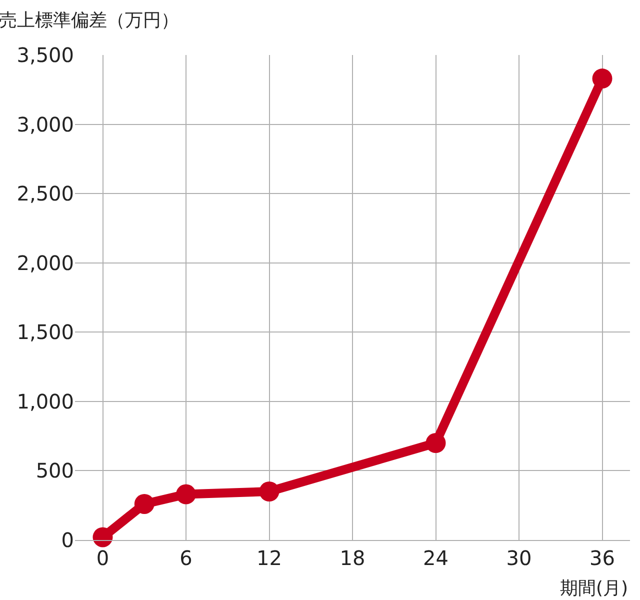 This screenshot has width=640, height=600. I want to click on x-axis-title: 期間(月), so click(594, 588).